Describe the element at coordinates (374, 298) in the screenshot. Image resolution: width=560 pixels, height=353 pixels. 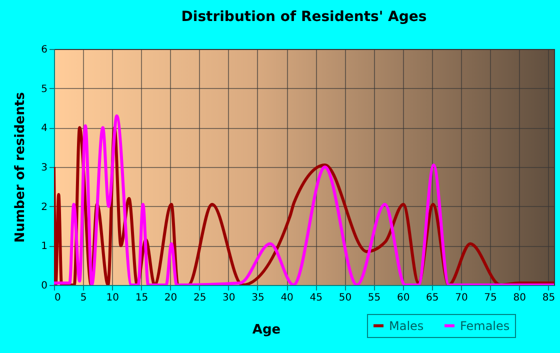
I see `x-tick-label: 55` at that location.